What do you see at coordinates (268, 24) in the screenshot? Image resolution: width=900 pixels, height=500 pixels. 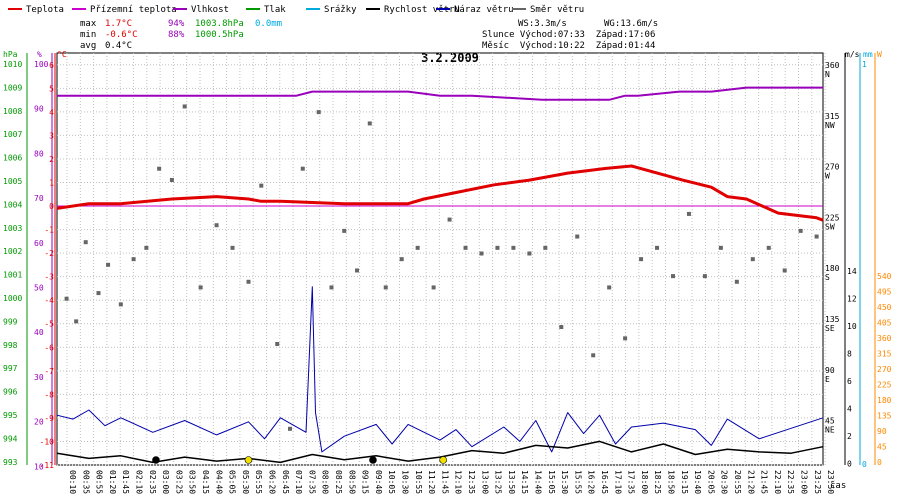 I see `stat-max-rain: 0.0mm` at bounding box center [268, 24].